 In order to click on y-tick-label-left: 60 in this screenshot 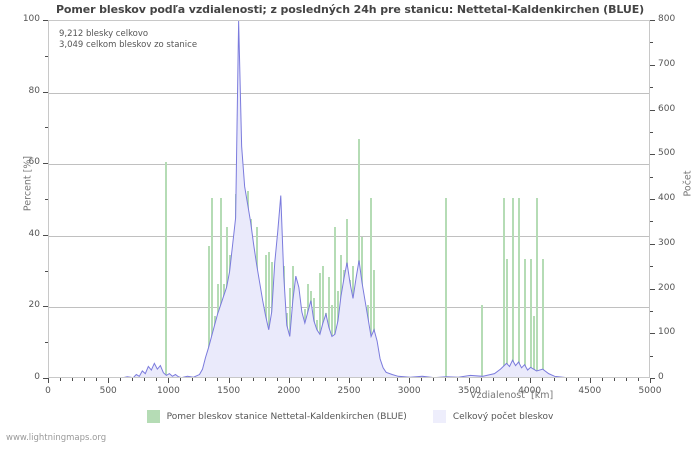, I will do `click(34, 162)`.